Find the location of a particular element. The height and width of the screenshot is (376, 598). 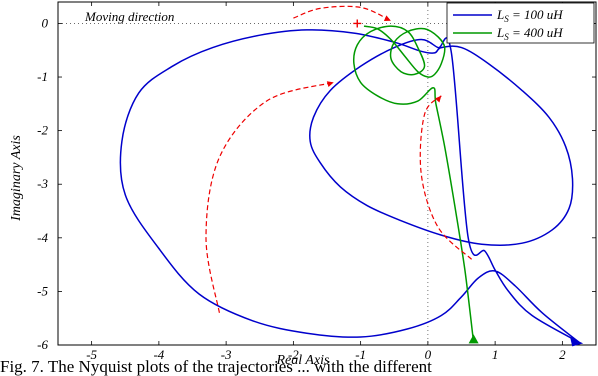

x-tick-labels: -5 -4 -3 -2 -1 0 1 2 is located at coordinates (326, 354).